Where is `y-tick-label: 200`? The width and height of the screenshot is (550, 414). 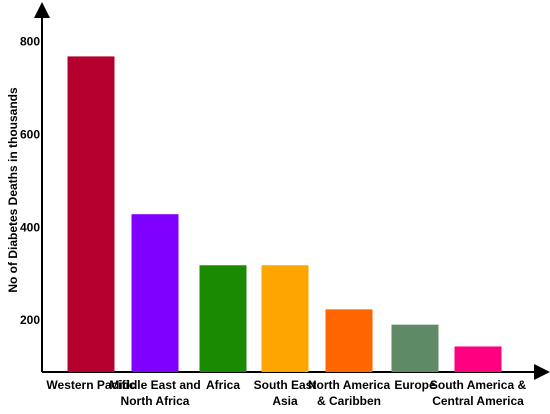 y-tick-label: 200 is located at coordinates (30, 320).